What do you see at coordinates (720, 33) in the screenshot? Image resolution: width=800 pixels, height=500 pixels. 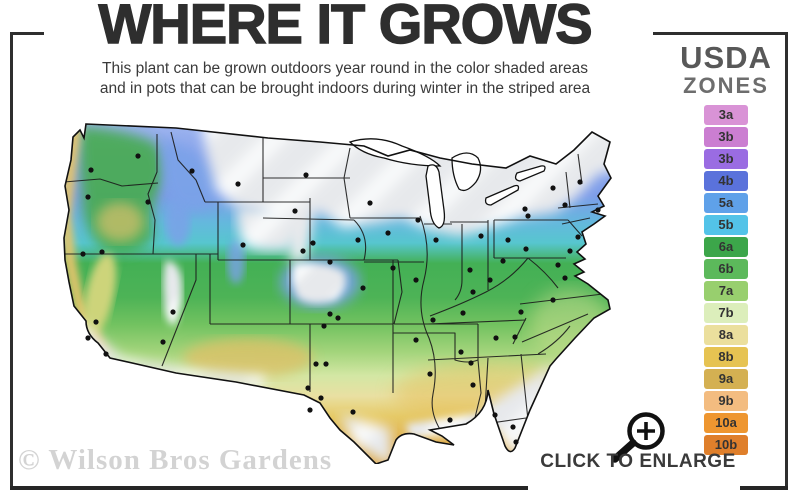 I see `frame-border-top-right-segment` at bounding box center [720, 33].